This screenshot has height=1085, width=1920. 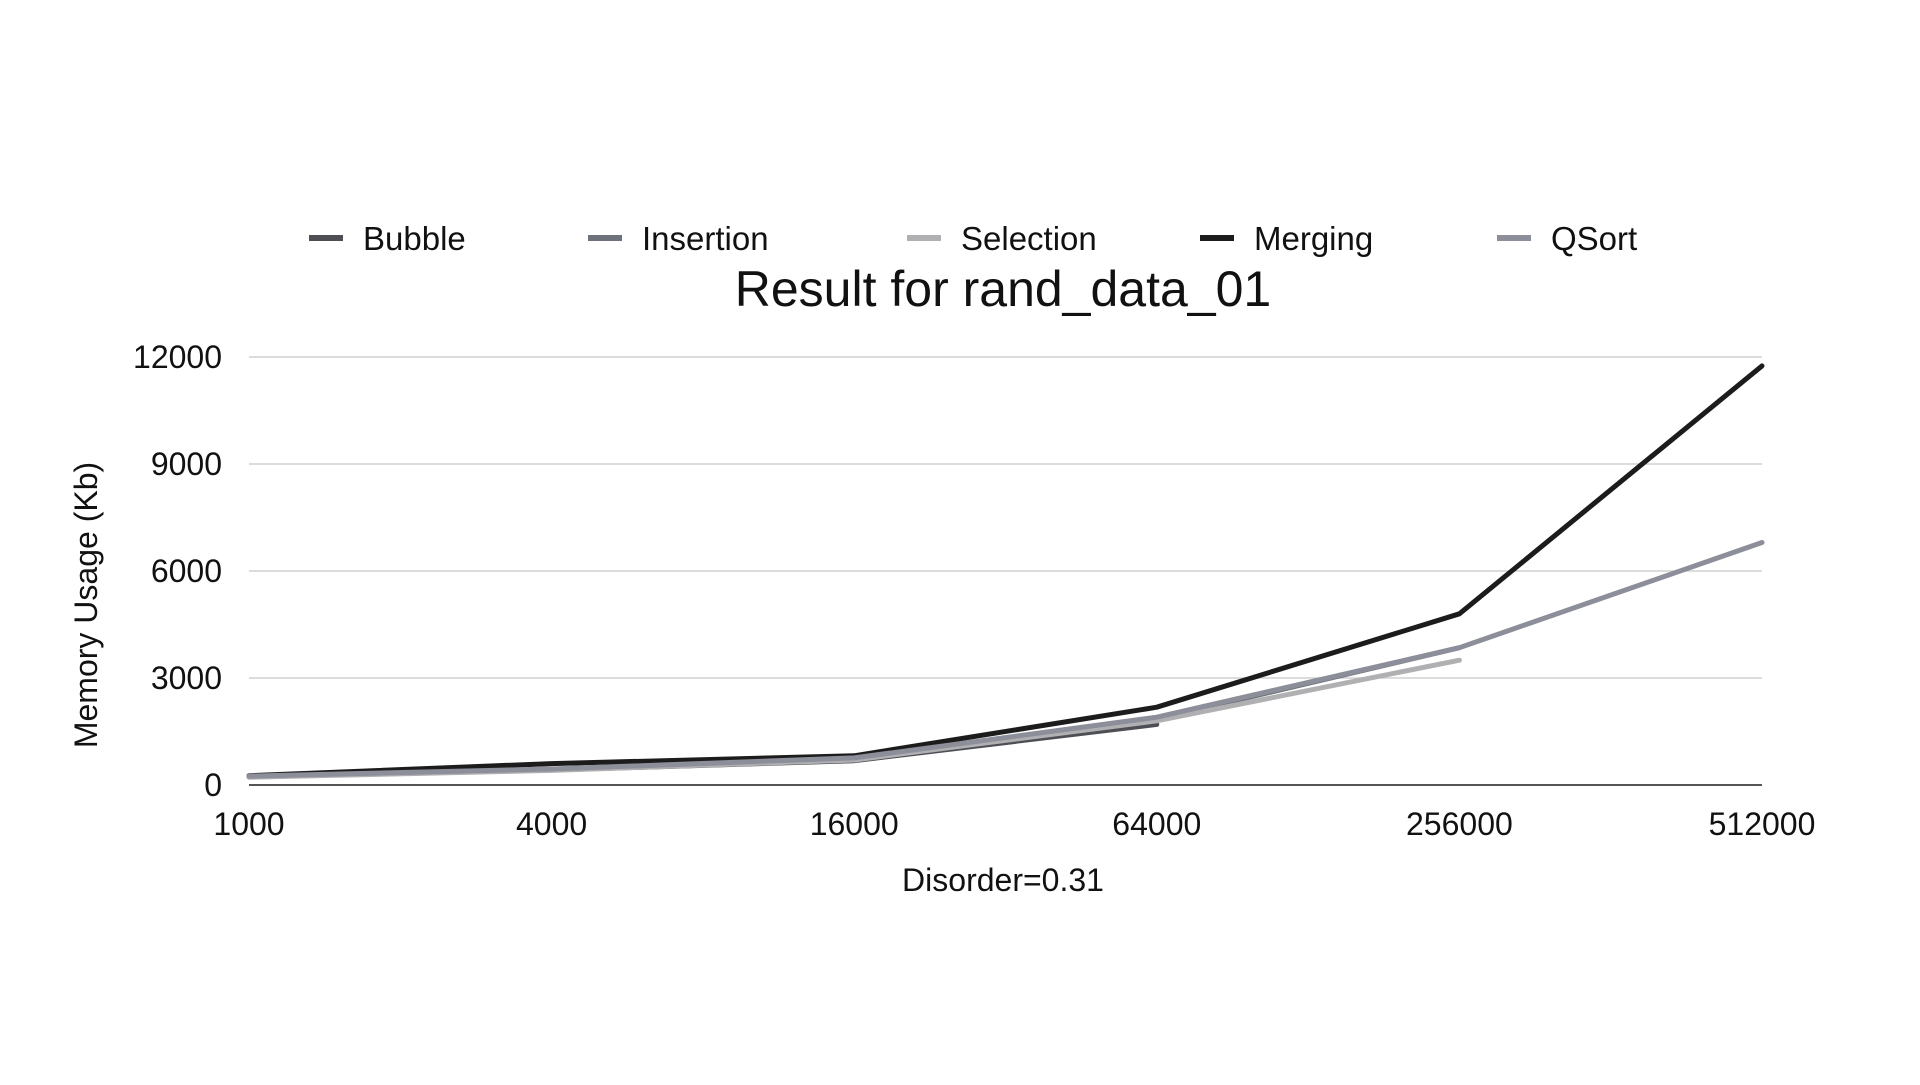 What do you see at coordinates (1029, 238) in the screenshot?
I see `legend-label: Selection` at bounding box center [1029, 238].